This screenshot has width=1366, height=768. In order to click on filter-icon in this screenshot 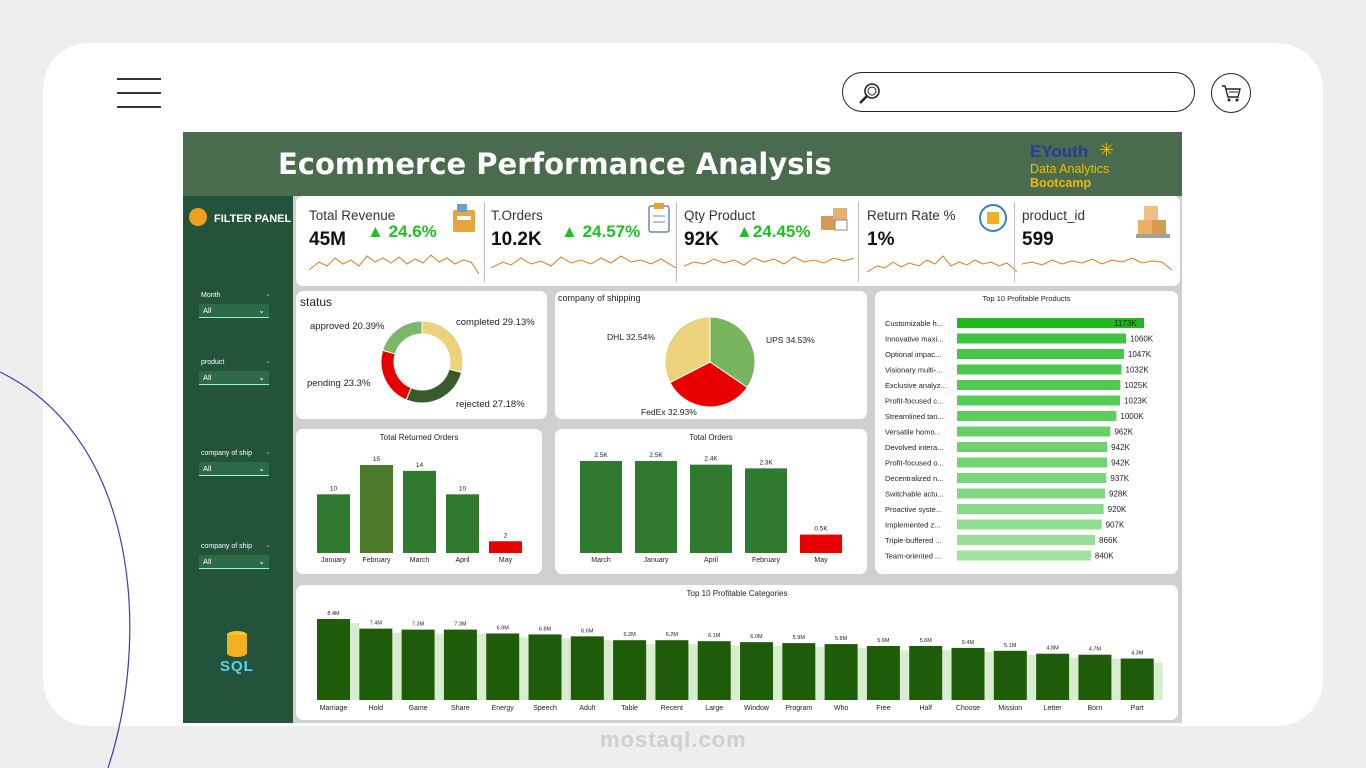, I will do `click(198, 217)`.